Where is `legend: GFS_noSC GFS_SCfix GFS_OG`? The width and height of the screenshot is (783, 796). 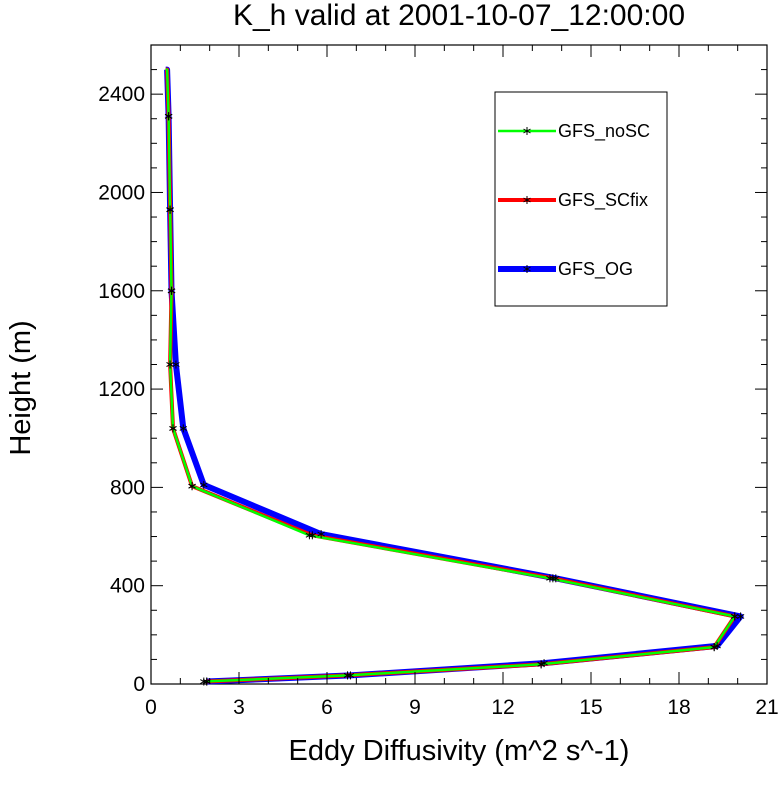 legend: GFS_noSC GFS_SCfix GFS_OG is located at coordinates (581, 199).